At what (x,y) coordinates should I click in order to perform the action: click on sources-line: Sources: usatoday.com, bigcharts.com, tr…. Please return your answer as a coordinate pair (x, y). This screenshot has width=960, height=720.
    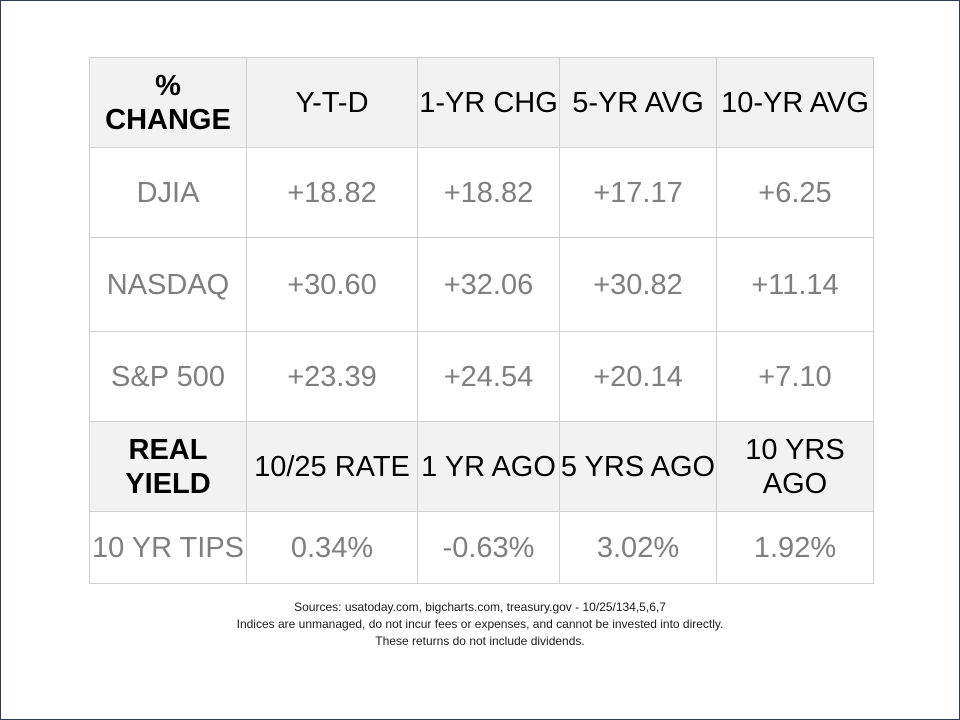
    Looking at the image, I should click on (480, 607).